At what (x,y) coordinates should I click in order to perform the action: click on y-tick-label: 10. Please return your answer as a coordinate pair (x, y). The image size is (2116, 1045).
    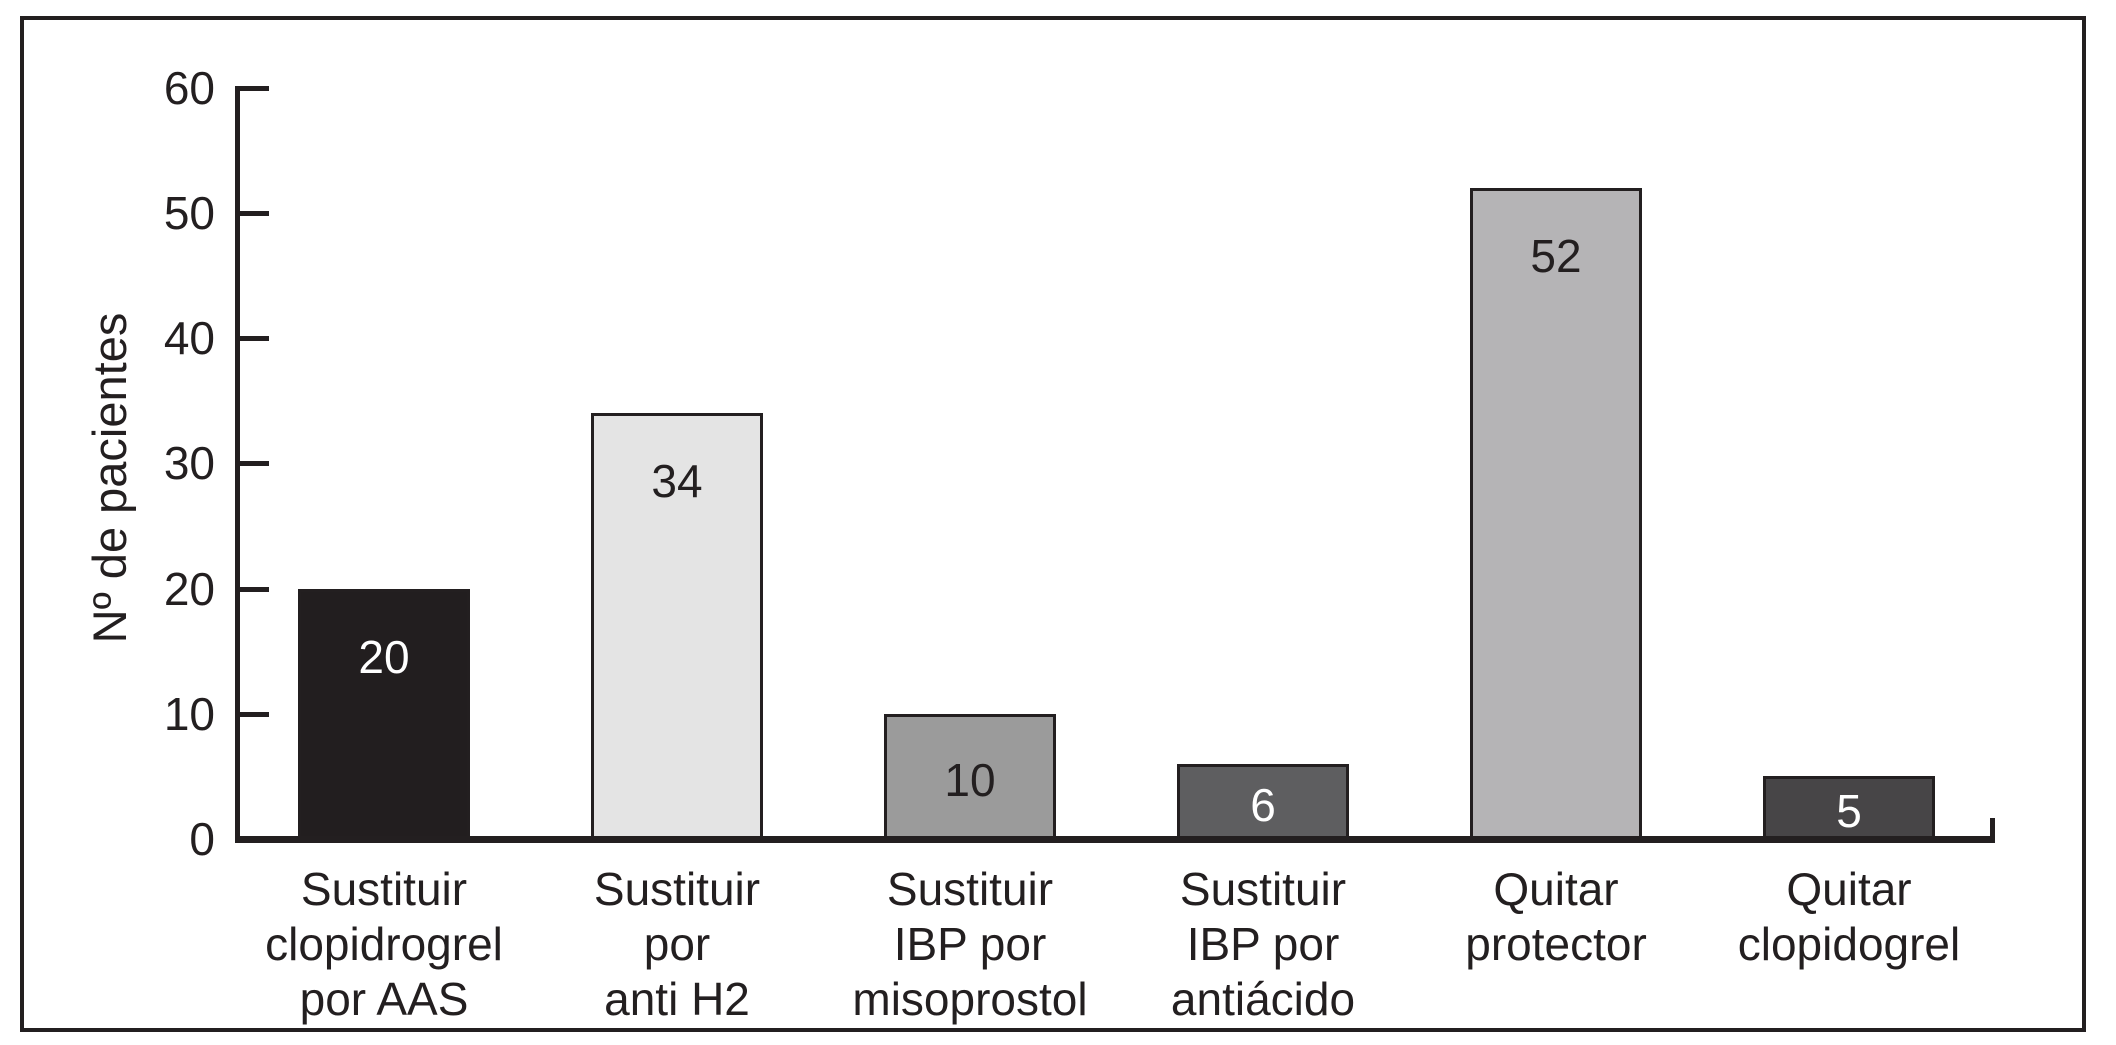
    Looking at the image, I should click on (189, 713).